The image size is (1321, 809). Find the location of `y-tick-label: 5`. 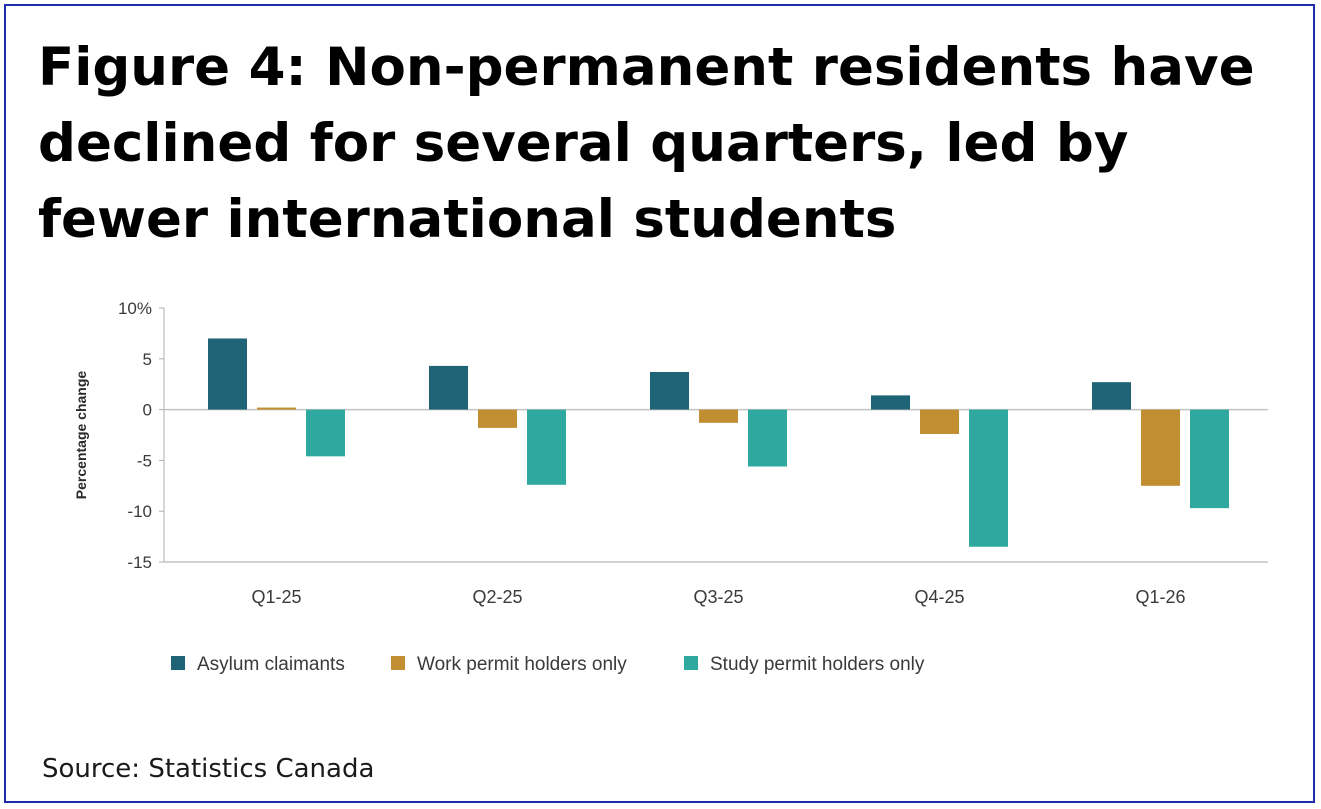

y-tick-label: 5 is located at coordinates (147, 359).